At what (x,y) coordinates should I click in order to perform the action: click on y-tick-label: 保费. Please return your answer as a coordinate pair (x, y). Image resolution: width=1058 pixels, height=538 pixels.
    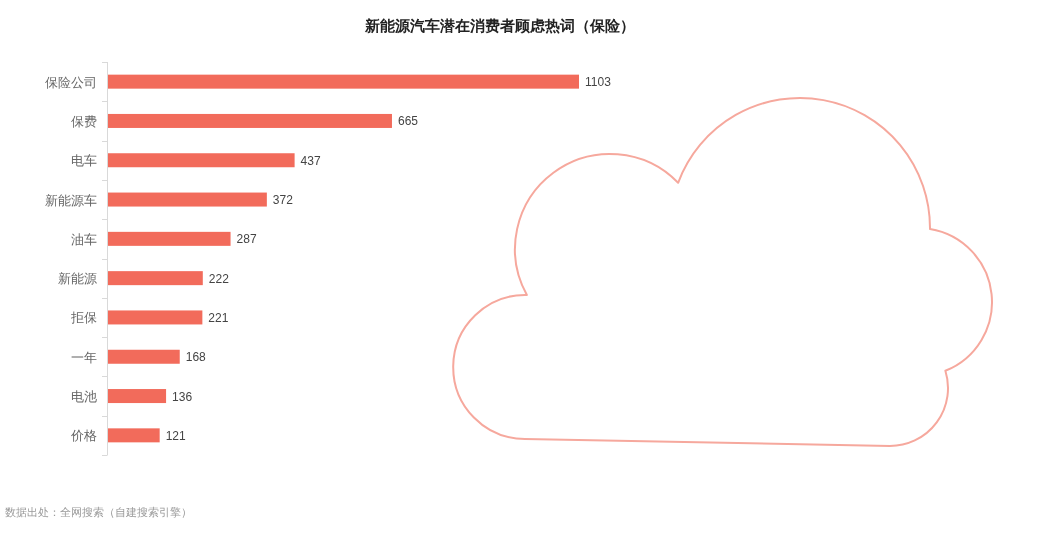
    Looking at the image, I should click on (84, 121).